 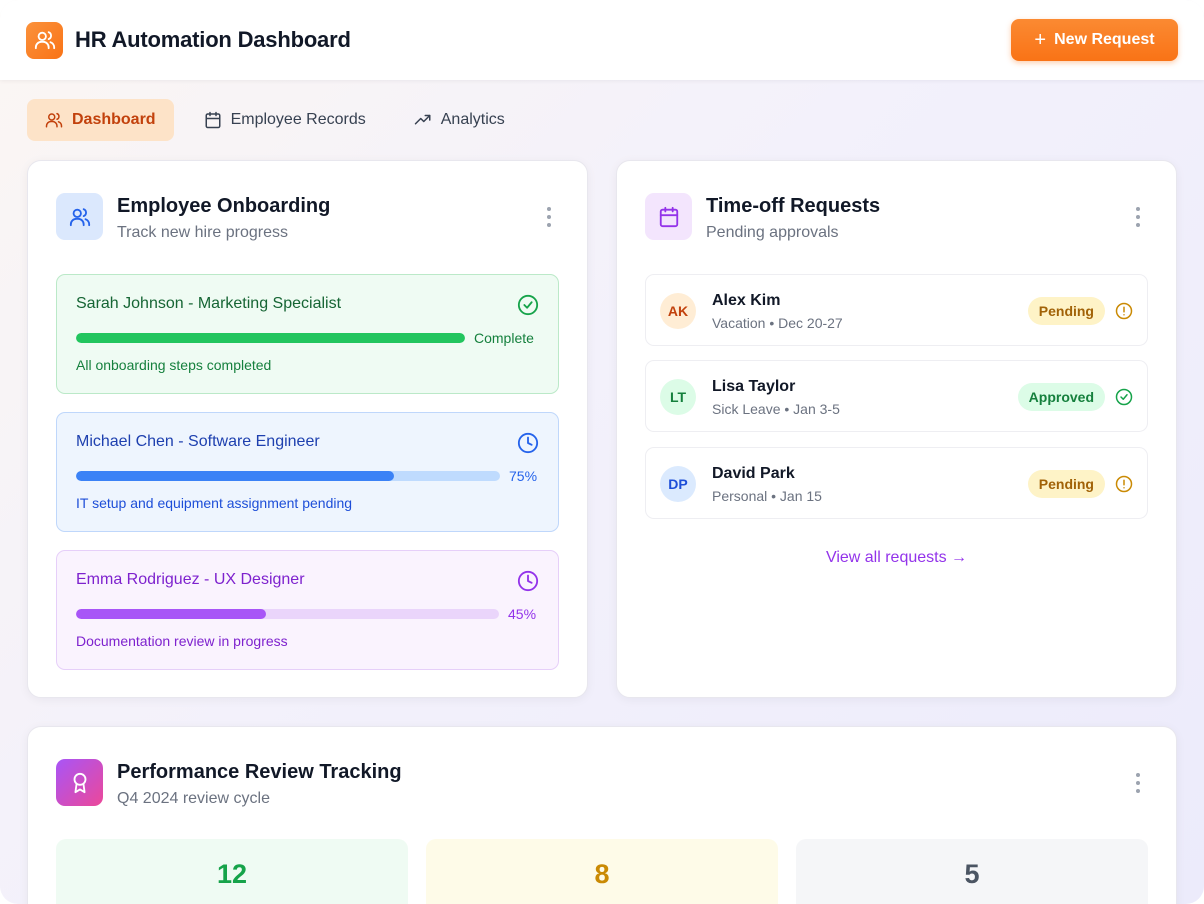 I want to click on card-subtitle: Pending approvals, so click(x=772, y=232).